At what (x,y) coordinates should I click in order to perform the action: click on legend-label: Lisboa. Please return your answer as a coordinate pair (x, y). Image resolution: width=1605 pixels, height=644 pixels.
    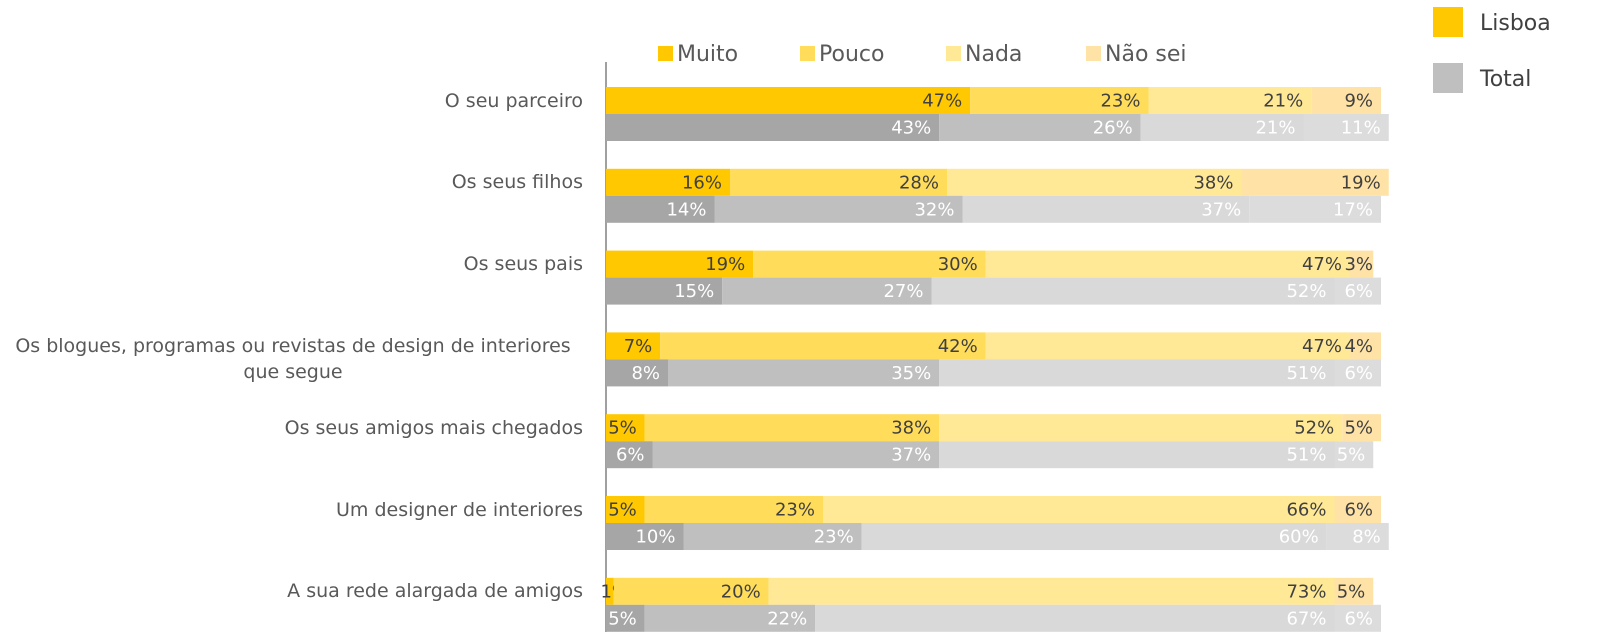
    Looking at the image, I should click on (1515, 23).